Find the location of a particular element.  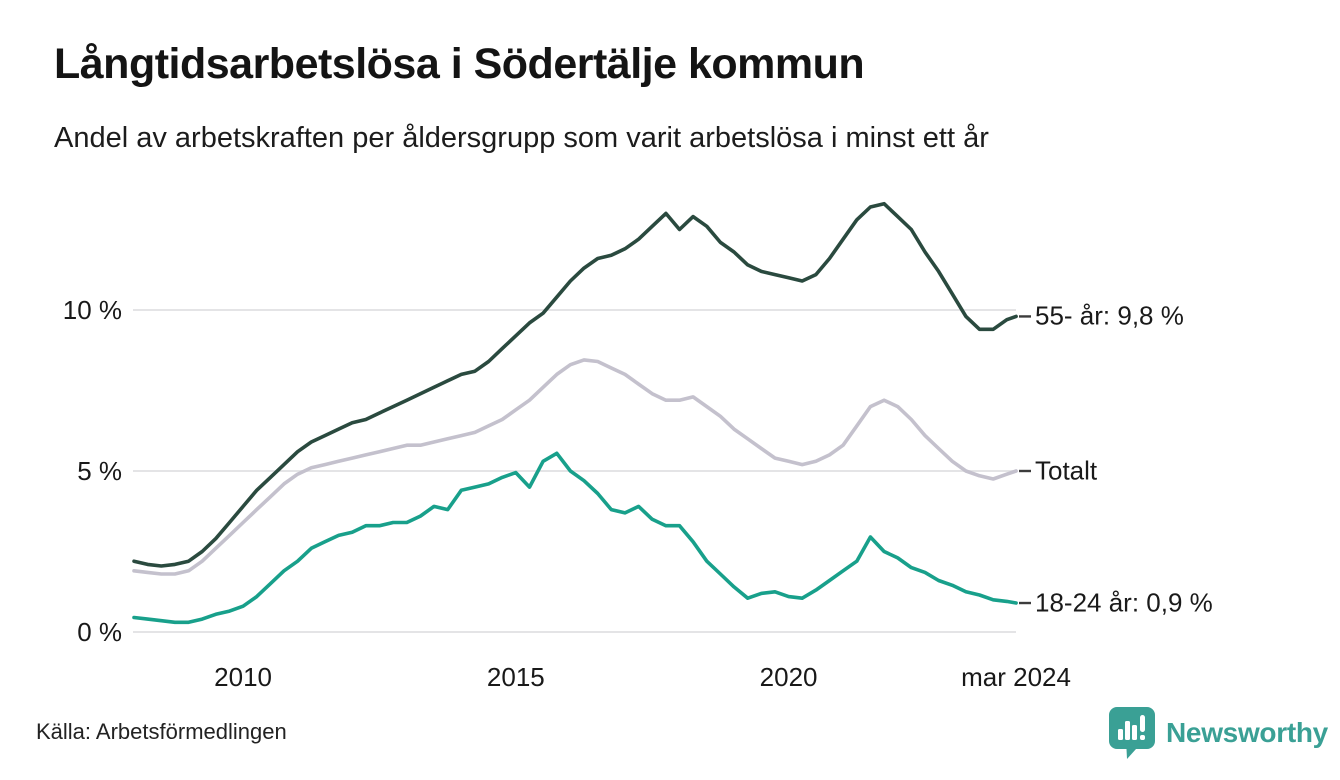

newsworthy-logo: Newsworthy is located at coordinates (1218, 733).